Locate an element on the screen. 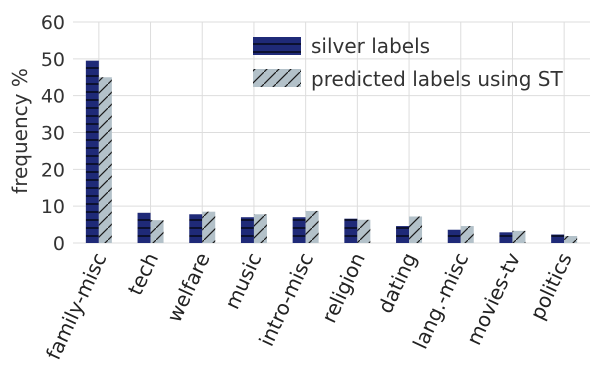 Image resolution: width=598 pixels, height=365 pixels. bar-silver-labels-politics is located at coordinates (558, 238).